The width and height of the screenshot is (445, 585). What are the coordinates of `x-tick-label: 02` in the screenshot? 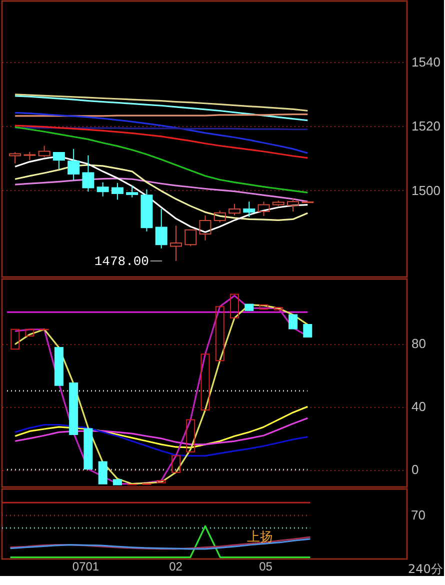 It's located at (176, 567).